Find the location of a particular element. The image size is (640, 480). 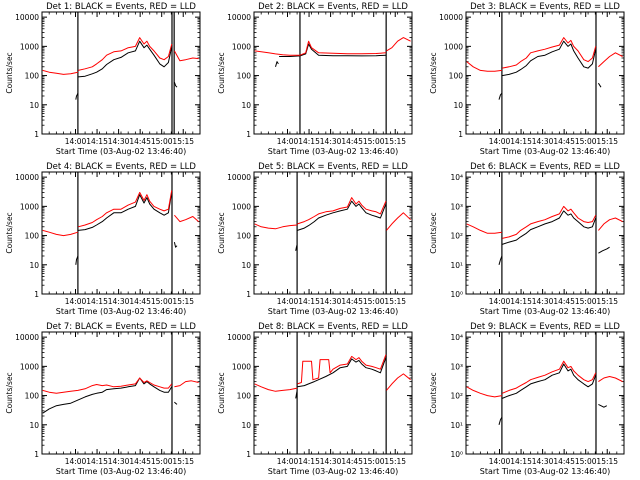

panel-title: Det 7: BLACK = Events, RED = LLD is located at coordinates (121, 327).